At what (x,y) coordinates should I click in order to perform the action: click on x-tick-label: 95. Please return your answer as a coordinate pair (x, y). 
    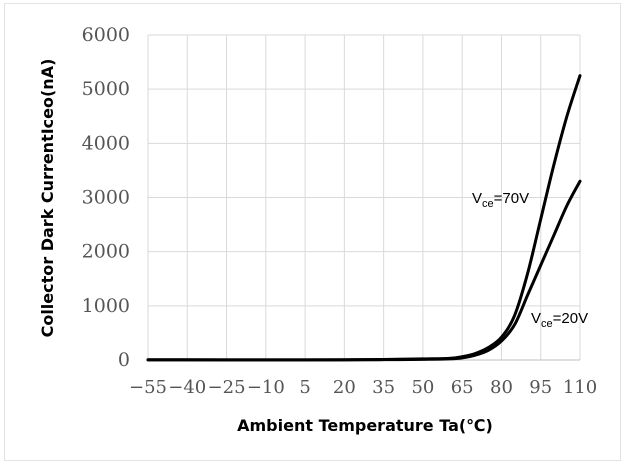
    Looking at the image, I should click on (540, 387).